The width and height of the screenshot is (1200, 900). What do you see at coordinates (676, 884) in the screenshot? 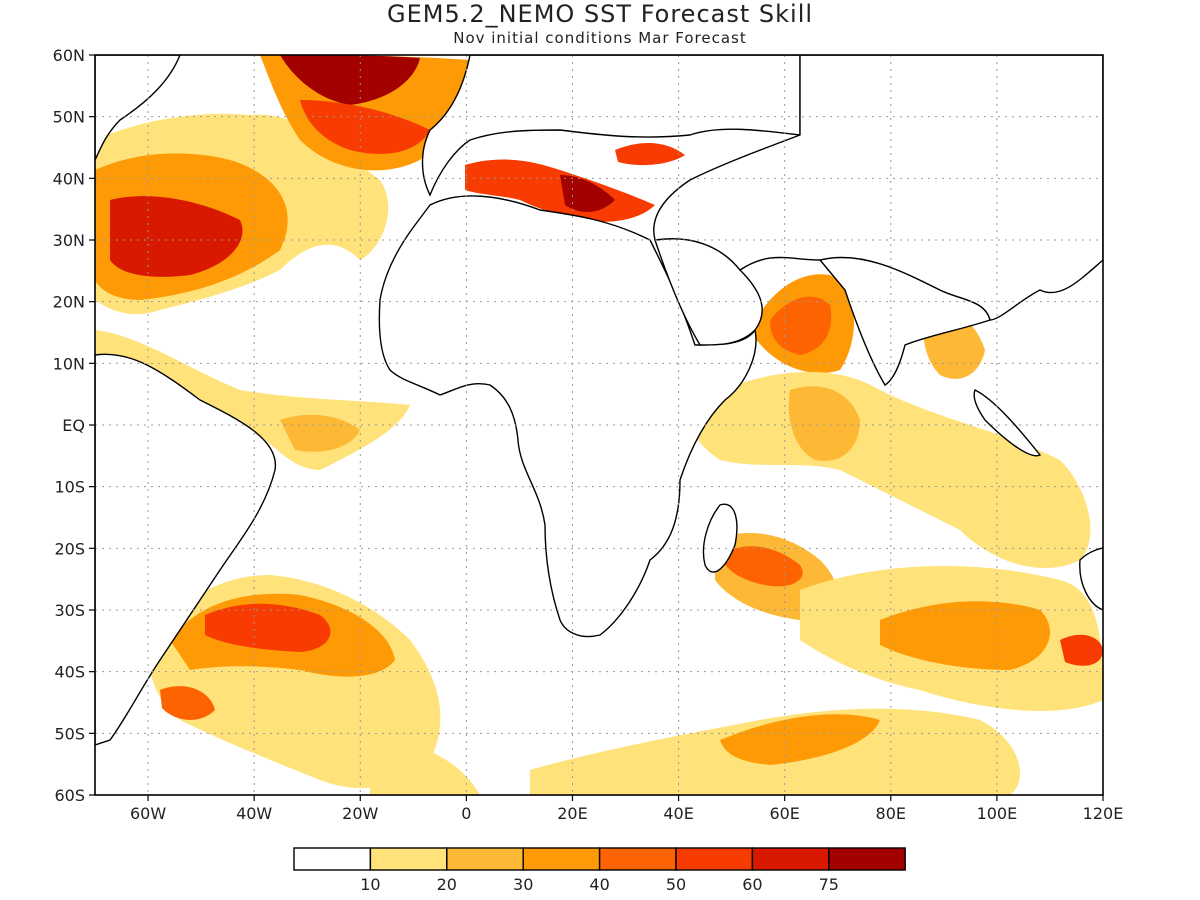
I see `colorbar-label: 50` at bounding box center [676, 884].